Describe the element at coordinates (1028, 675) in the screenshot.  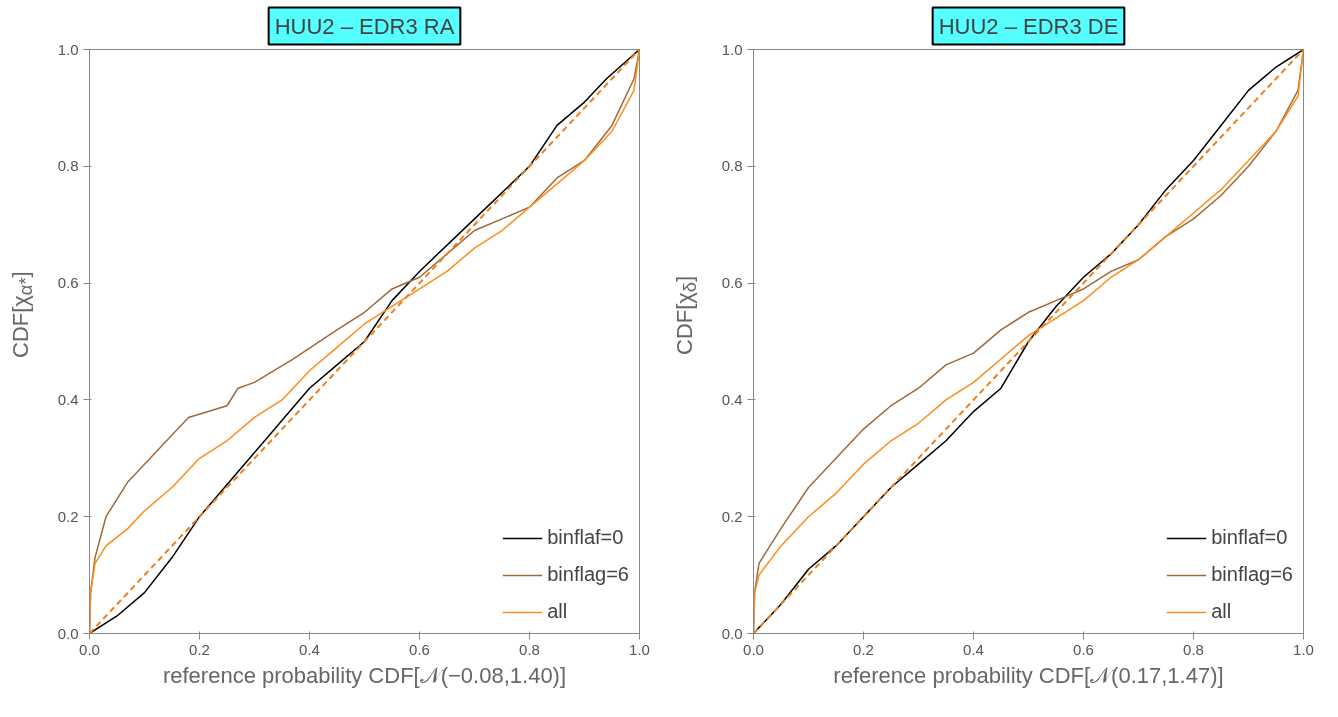
I see `x-axis-title: reference probability CDF[𝒩(0.17,1.47)]` at that location.